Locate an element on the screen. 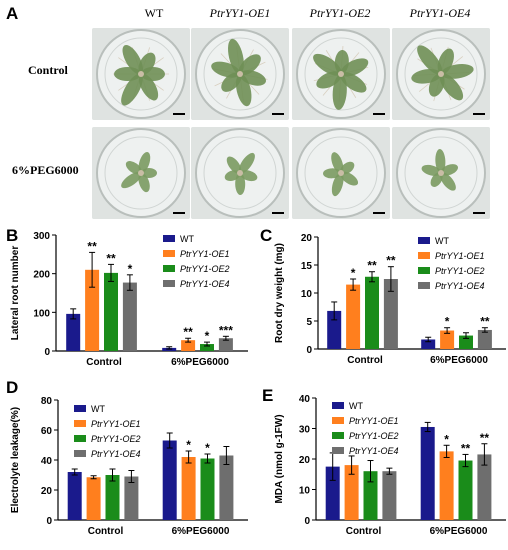 This screenshot has width=508, height=550. y-tick-label: 300 is located at coordinates (41, 236).